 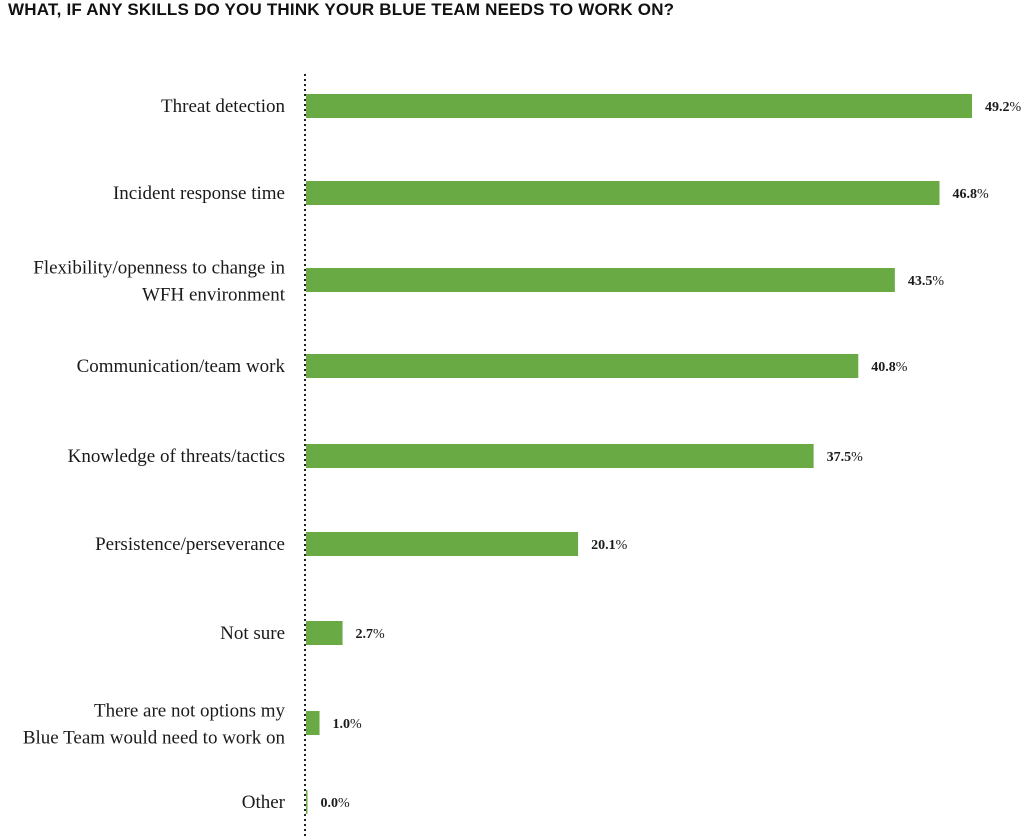 I want to click on category-label-line: Not sure, so click(x=252, y=633).